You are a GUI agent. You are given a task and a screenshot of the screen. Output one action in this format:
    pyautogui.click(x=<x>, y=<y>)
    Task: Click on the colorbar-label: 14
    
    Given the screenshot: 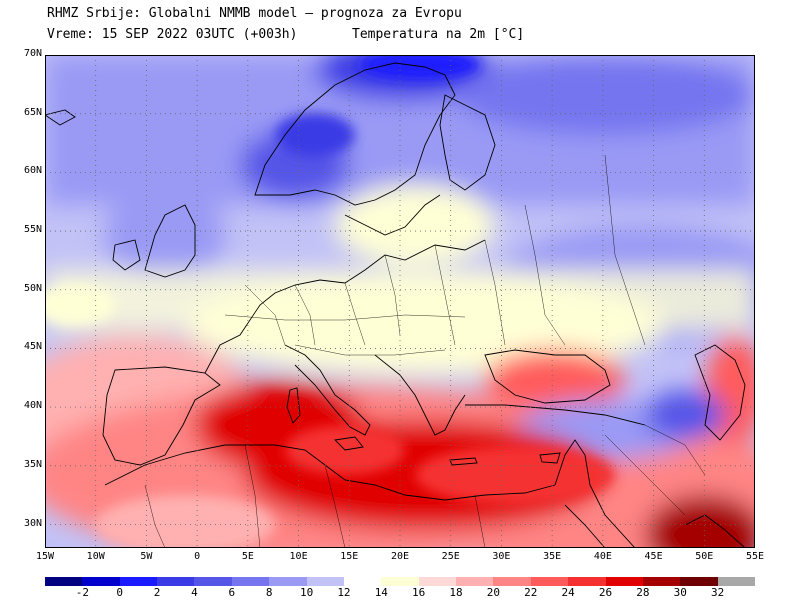 What is the action you would take?
    pyautogui.click(x=381, y=592)
    